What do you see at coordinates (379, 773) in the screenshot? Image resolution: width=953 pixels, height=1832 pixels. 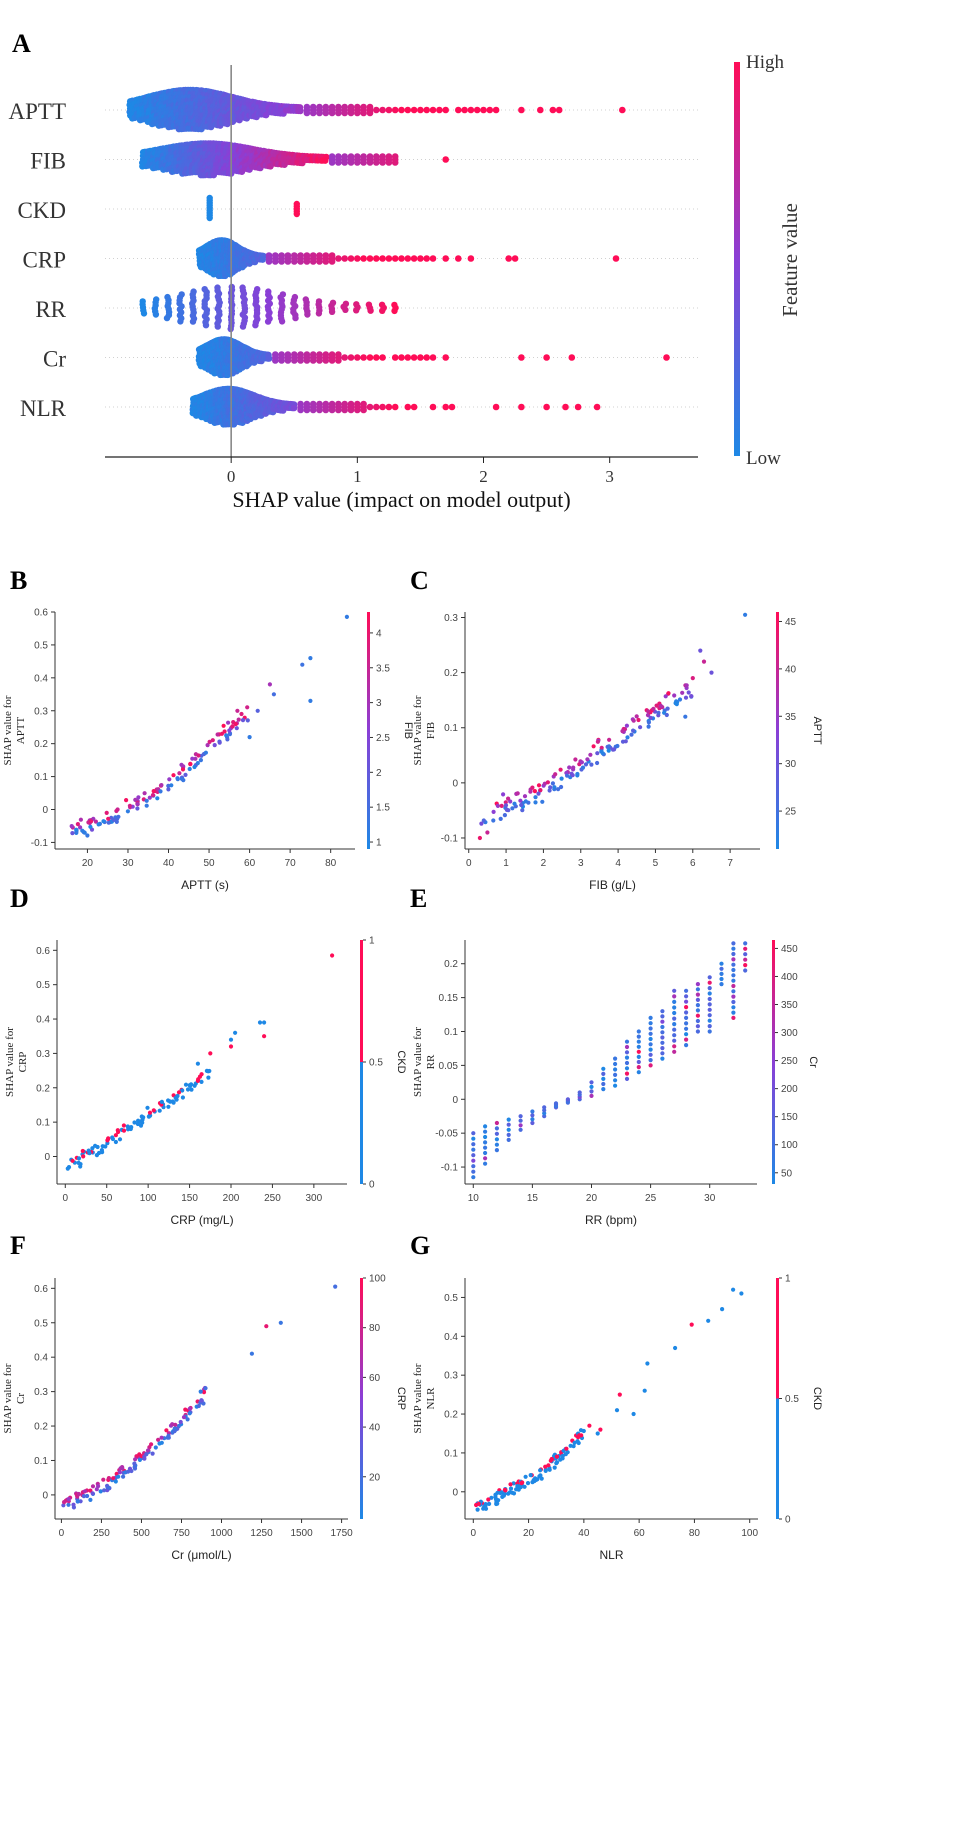 I see `colorbar-tick-label: 2` at bounding box center [379, 773].